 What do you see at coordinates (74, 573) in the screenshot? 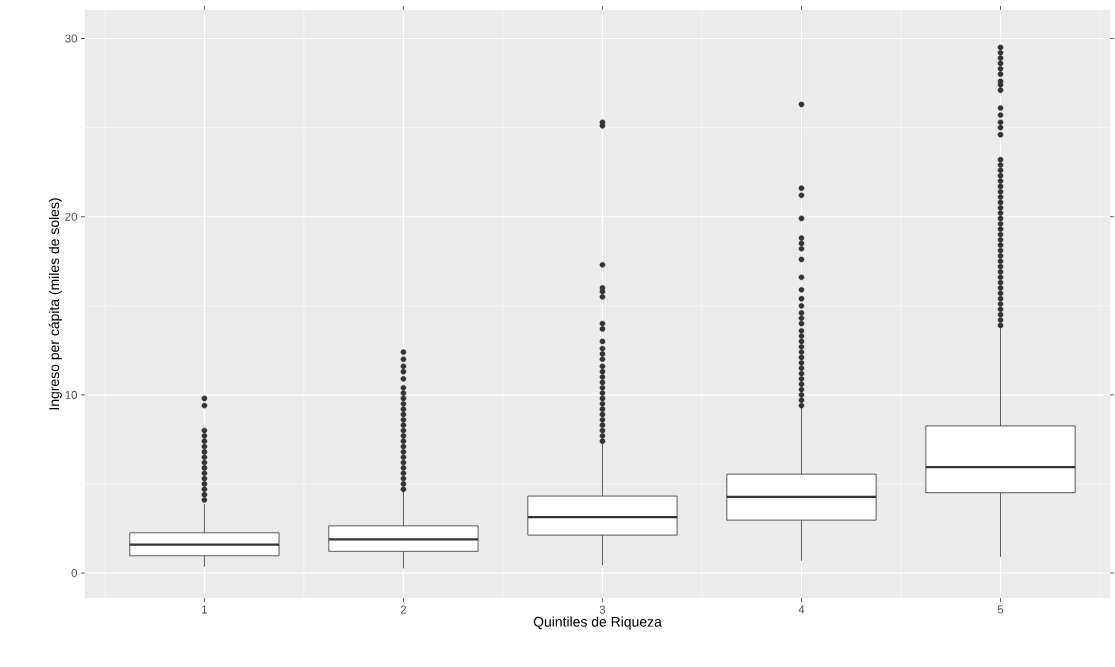
I see `y-tick-label: 0` at bounding box center [74, 573].